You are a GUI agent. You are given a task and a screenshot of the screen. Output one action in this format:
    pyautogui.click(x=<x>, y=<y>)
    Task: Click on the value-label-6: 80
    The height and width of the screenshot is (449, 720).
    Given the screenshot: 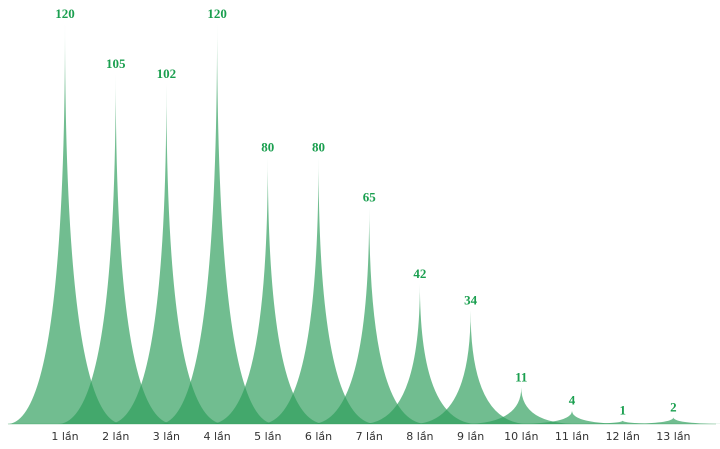 What is the action you would take?
    pyautogui.click(x=318, y=146)
    